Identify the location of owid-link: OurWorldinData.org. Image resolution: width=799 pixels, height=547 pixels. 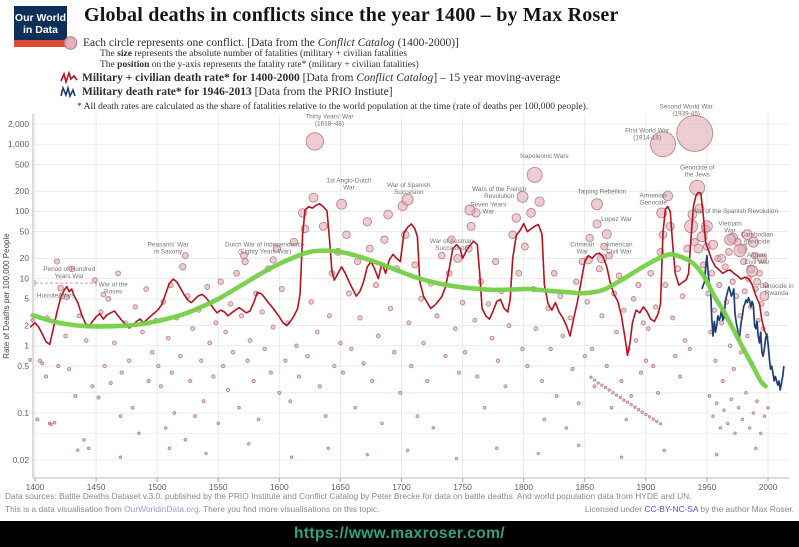
(161, 509).